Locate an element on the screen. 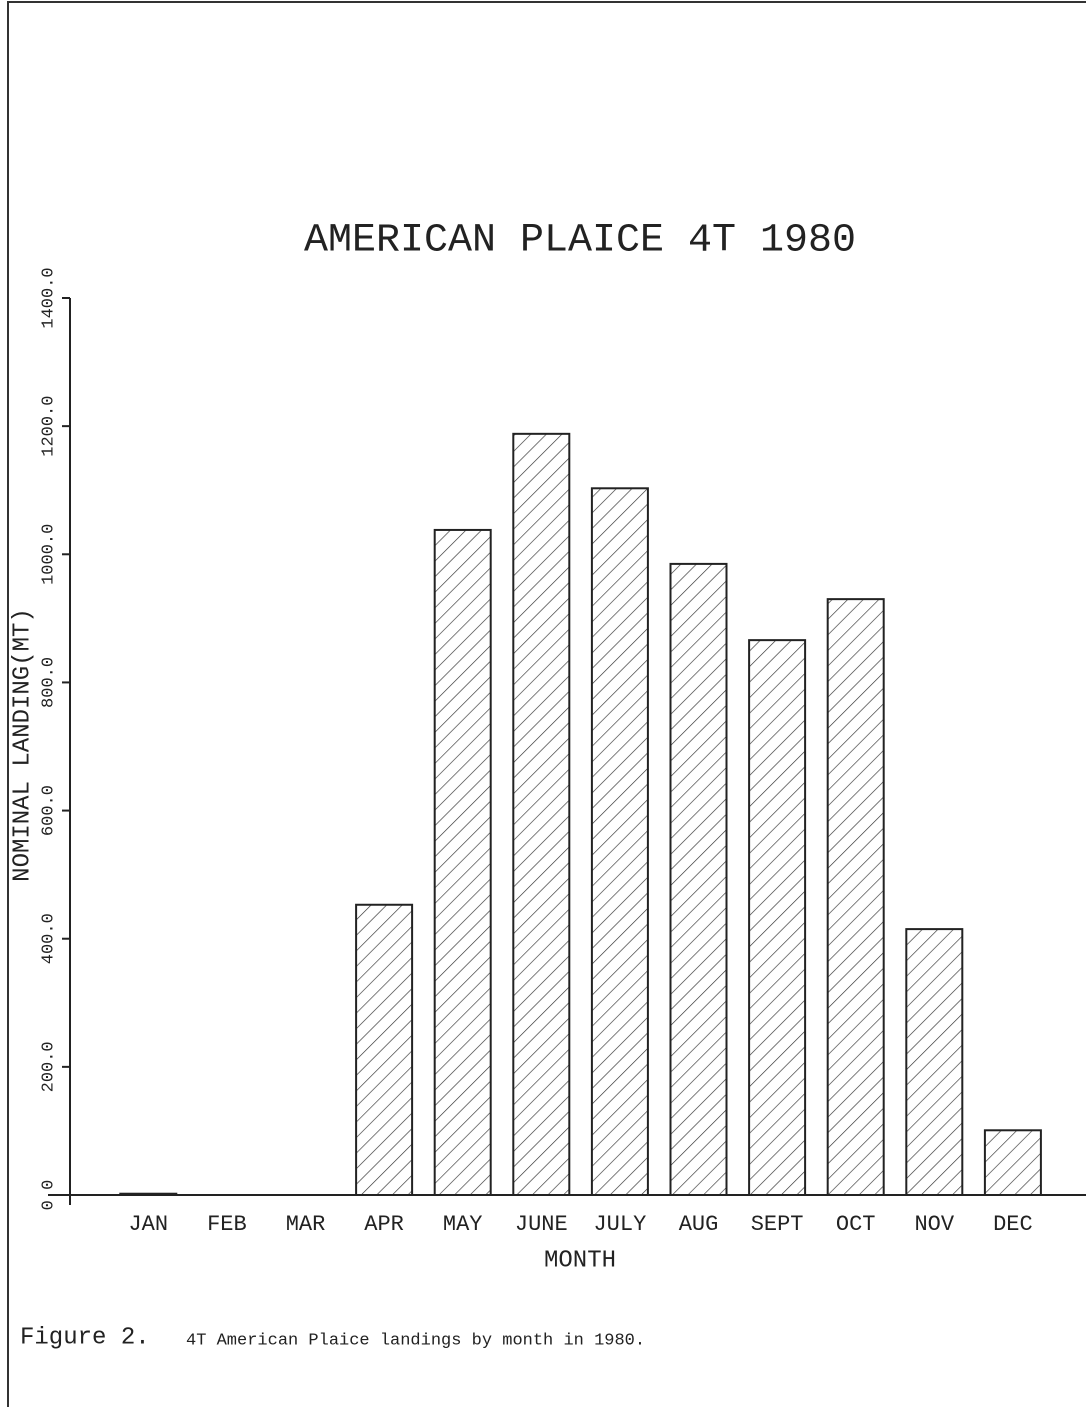 The image size is (1086, 1407). x-tick-label: APR is located at coordinates (384, 1224).